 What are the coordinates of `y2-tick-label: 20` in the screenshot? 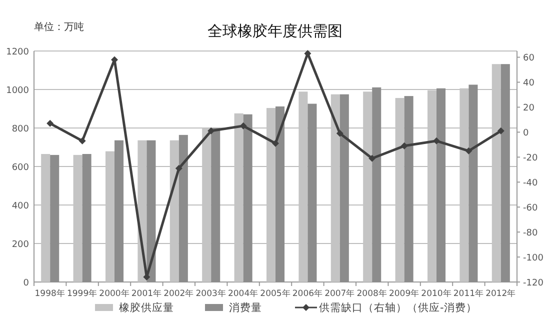 It's located at (529, 109).